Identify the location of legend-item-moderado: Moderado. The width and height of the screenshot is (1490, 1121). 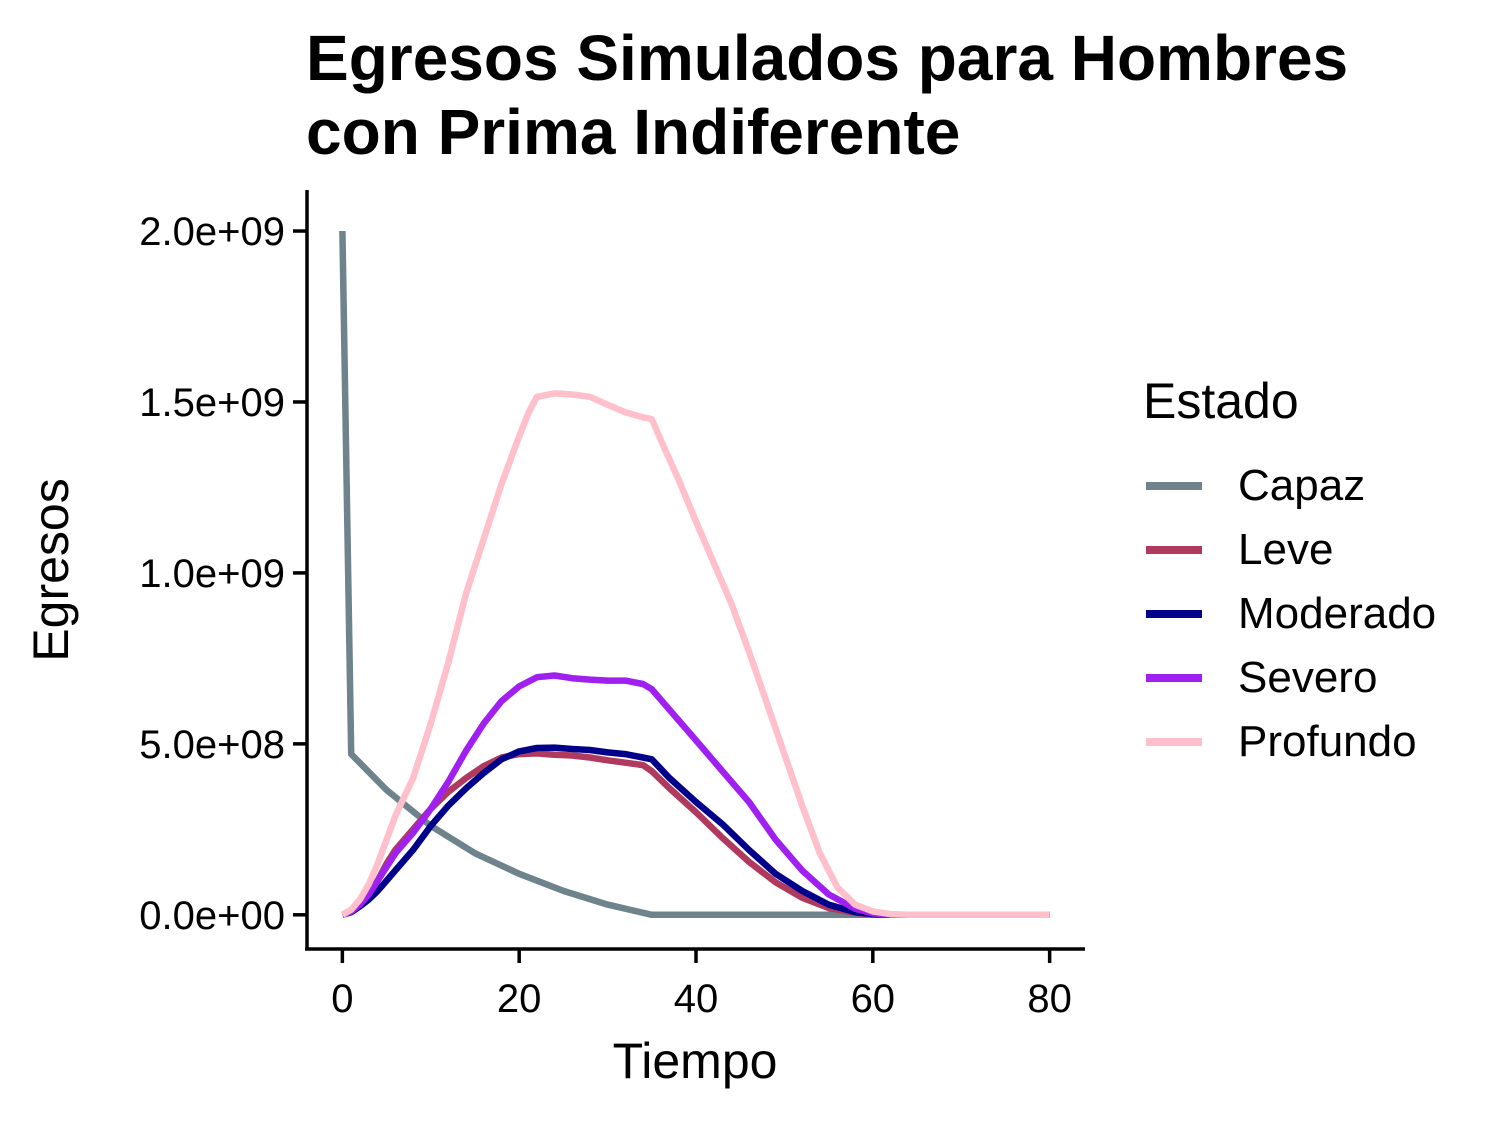
(1291, 614).